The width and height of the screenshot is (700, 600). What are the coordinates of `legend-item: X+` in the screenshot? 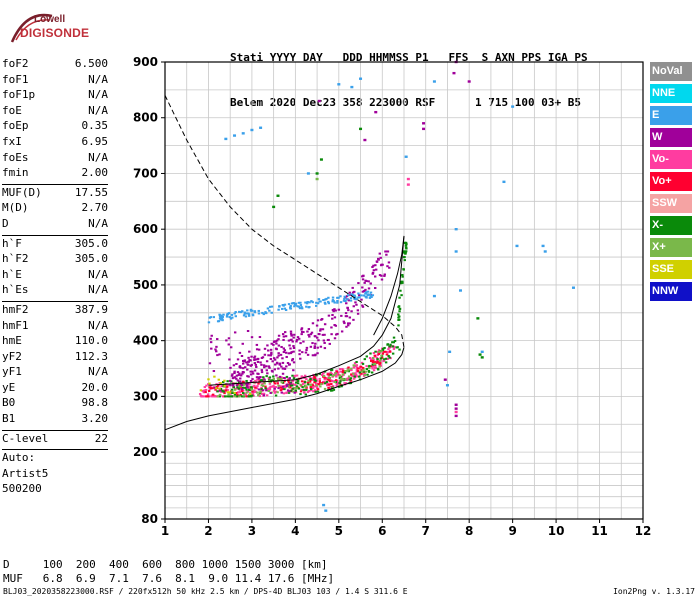 It's located at (671, 247).